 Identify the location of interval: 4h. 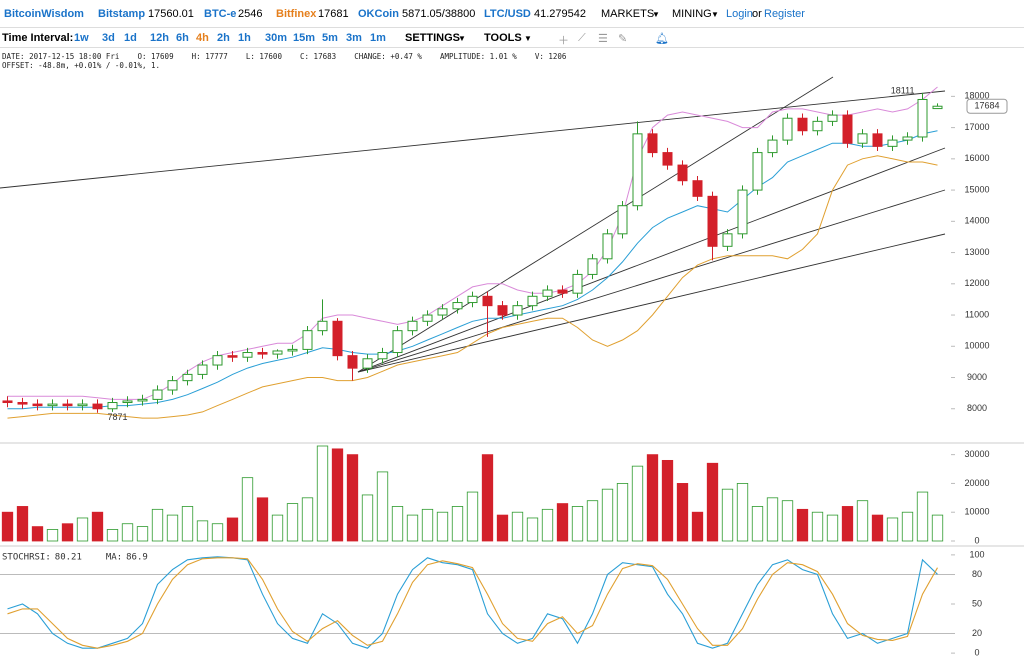
(202, 38).